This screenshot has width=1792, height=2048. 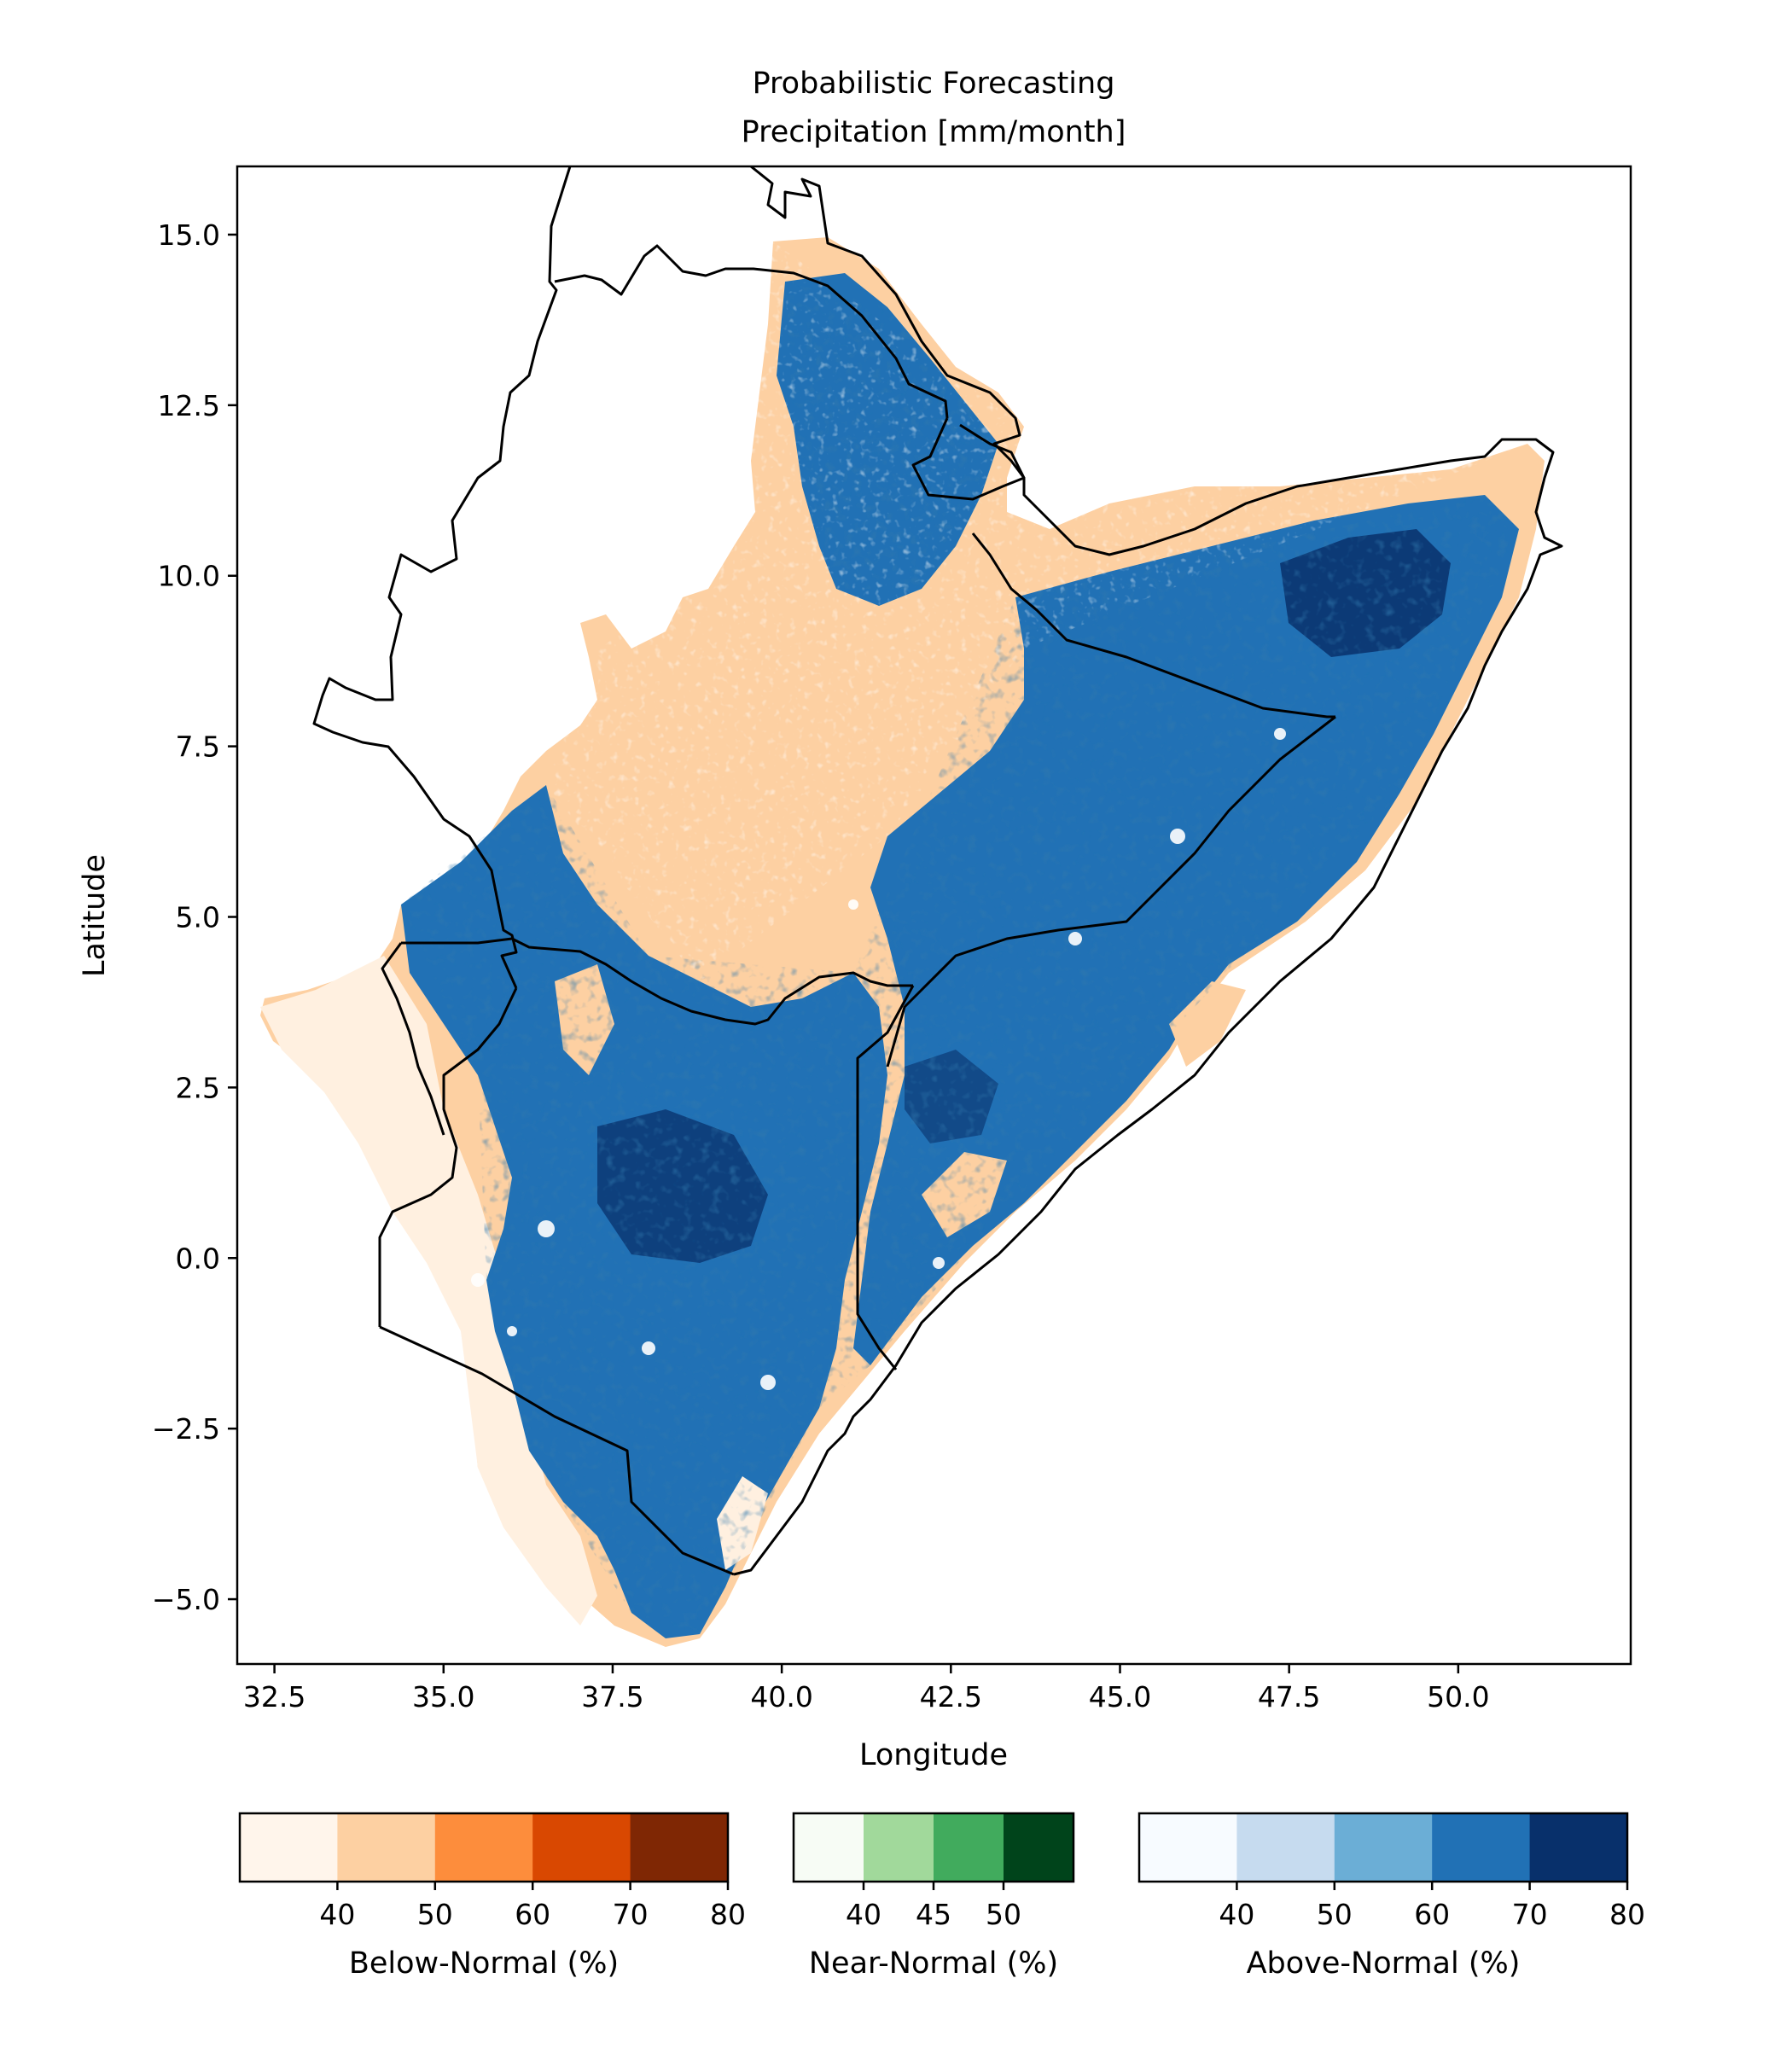 What do you see at coordinates (557, 1450) in the screenshot?
I see `kenya-tanzania-border` at bounding box center [557, 1450].